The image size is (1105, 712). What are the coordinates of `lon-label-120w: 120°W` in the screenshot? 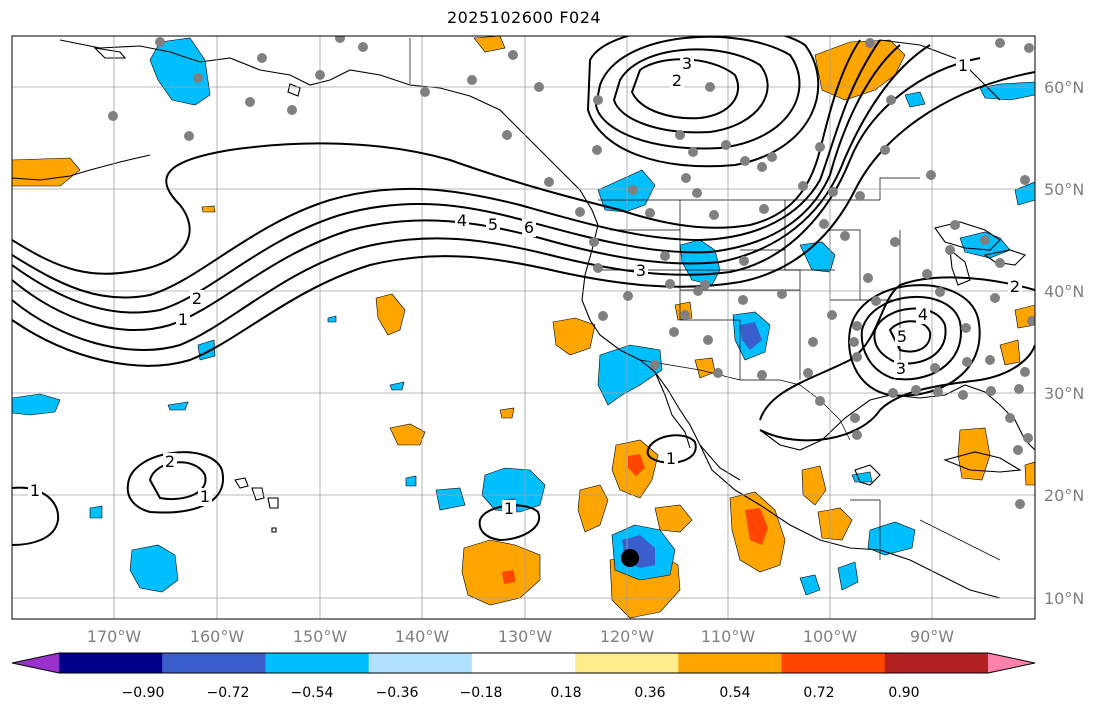 It's located at (627, 636).